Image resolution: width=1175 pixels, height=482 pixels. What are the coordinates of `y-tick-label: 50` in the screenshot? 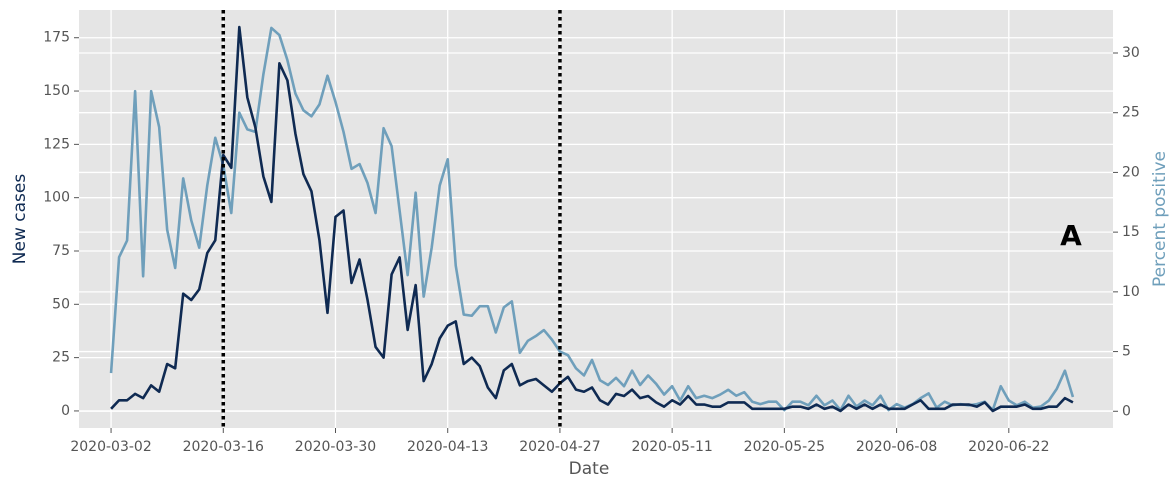 It's located at (61, 304).